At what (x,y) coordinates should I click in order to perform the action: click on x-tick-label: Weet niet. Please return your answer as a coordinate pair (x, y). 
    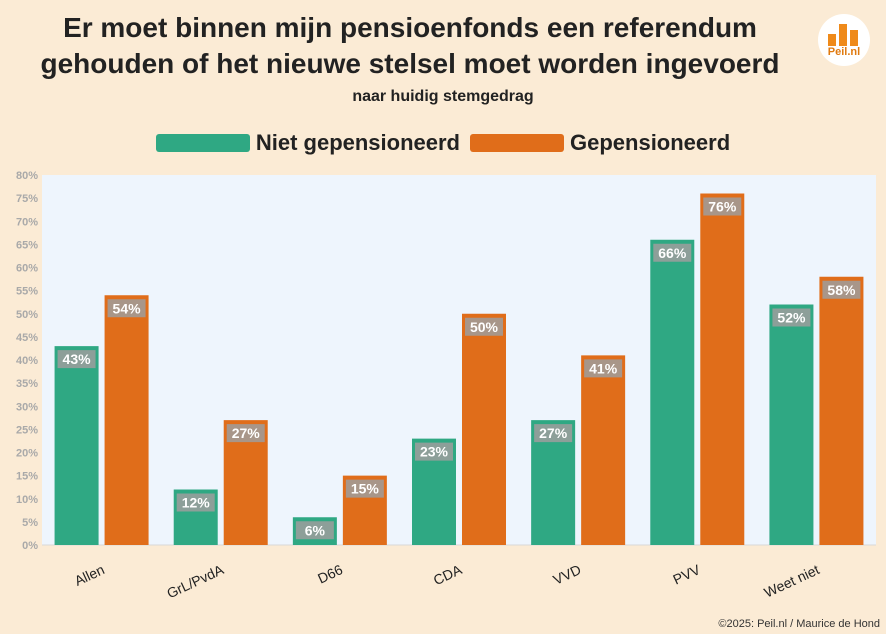
    Looking at the image, I should click on (792, 580).